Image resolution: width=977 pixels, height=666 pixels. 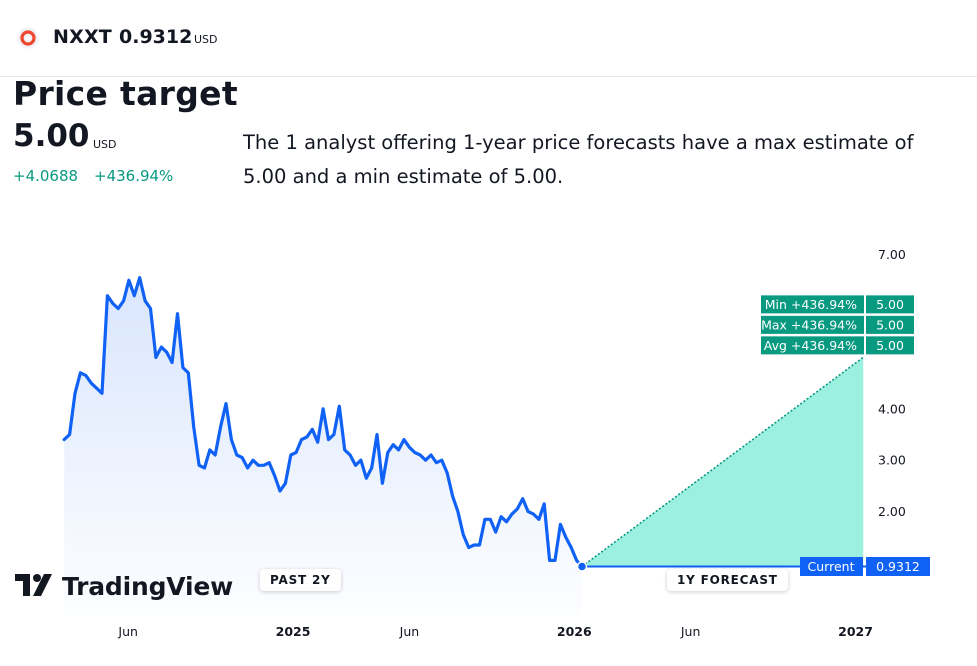 What do you see at coordinates (892, 254) in the screenshot?
I see `y-tick-label: 7.00` at bounding box center [892, 254].